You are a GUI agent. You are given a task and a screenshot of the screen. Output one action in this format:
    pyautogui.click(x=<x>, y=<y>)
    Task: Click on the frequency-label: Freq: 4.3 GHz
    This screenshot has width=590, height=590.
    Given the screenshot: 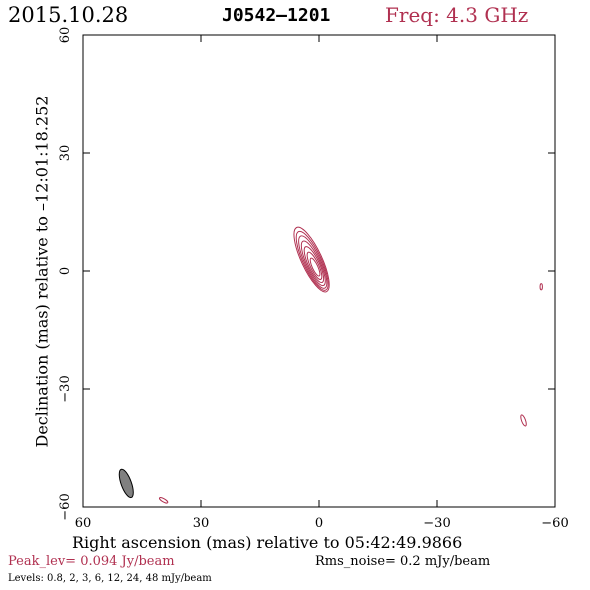 What is the action you would take?
    pyautogui.click(x=457, y=15)
    